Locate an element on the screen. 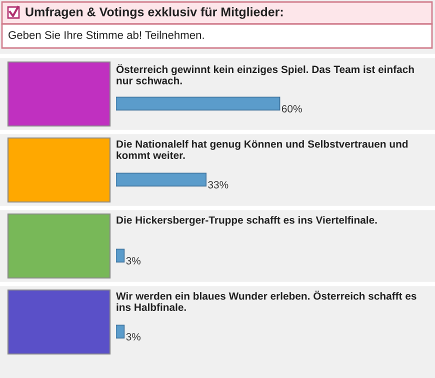  chart-subtitle: Geben Sie Ihre Stimme ab! Teilnehmen. is located at coordinates (106, 34).